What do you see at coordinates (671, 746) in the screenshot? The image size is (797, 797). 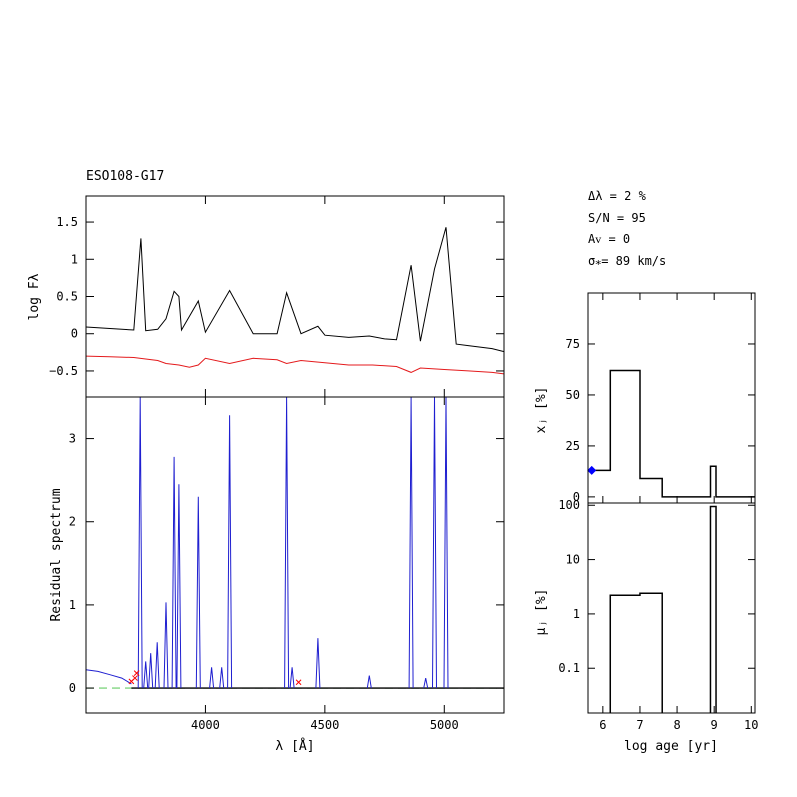 I see `age-xlabel: log age [yr]` at bounding box center [671, 746].